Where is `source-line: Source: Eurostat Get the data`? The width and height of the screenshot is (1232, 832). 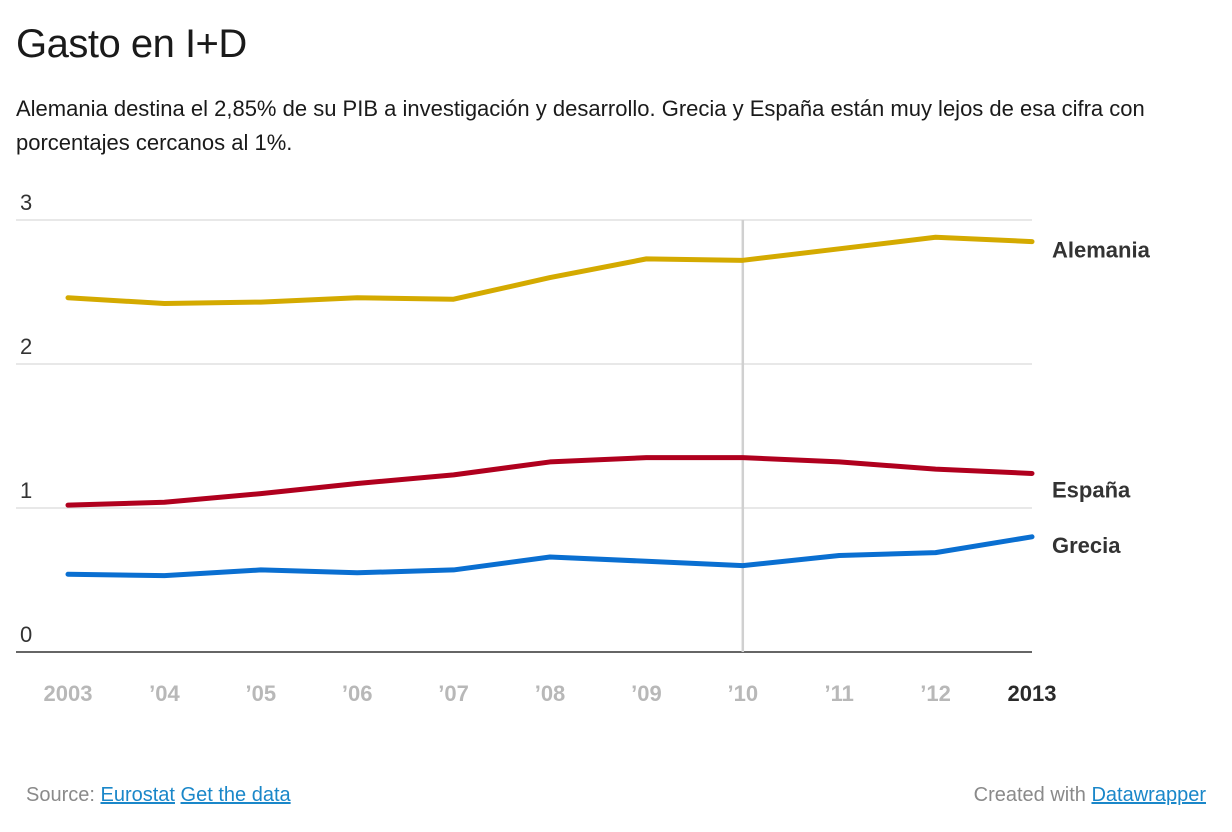
source-line: Source: Eurostat Get the data is located at coordinates (158, 795).